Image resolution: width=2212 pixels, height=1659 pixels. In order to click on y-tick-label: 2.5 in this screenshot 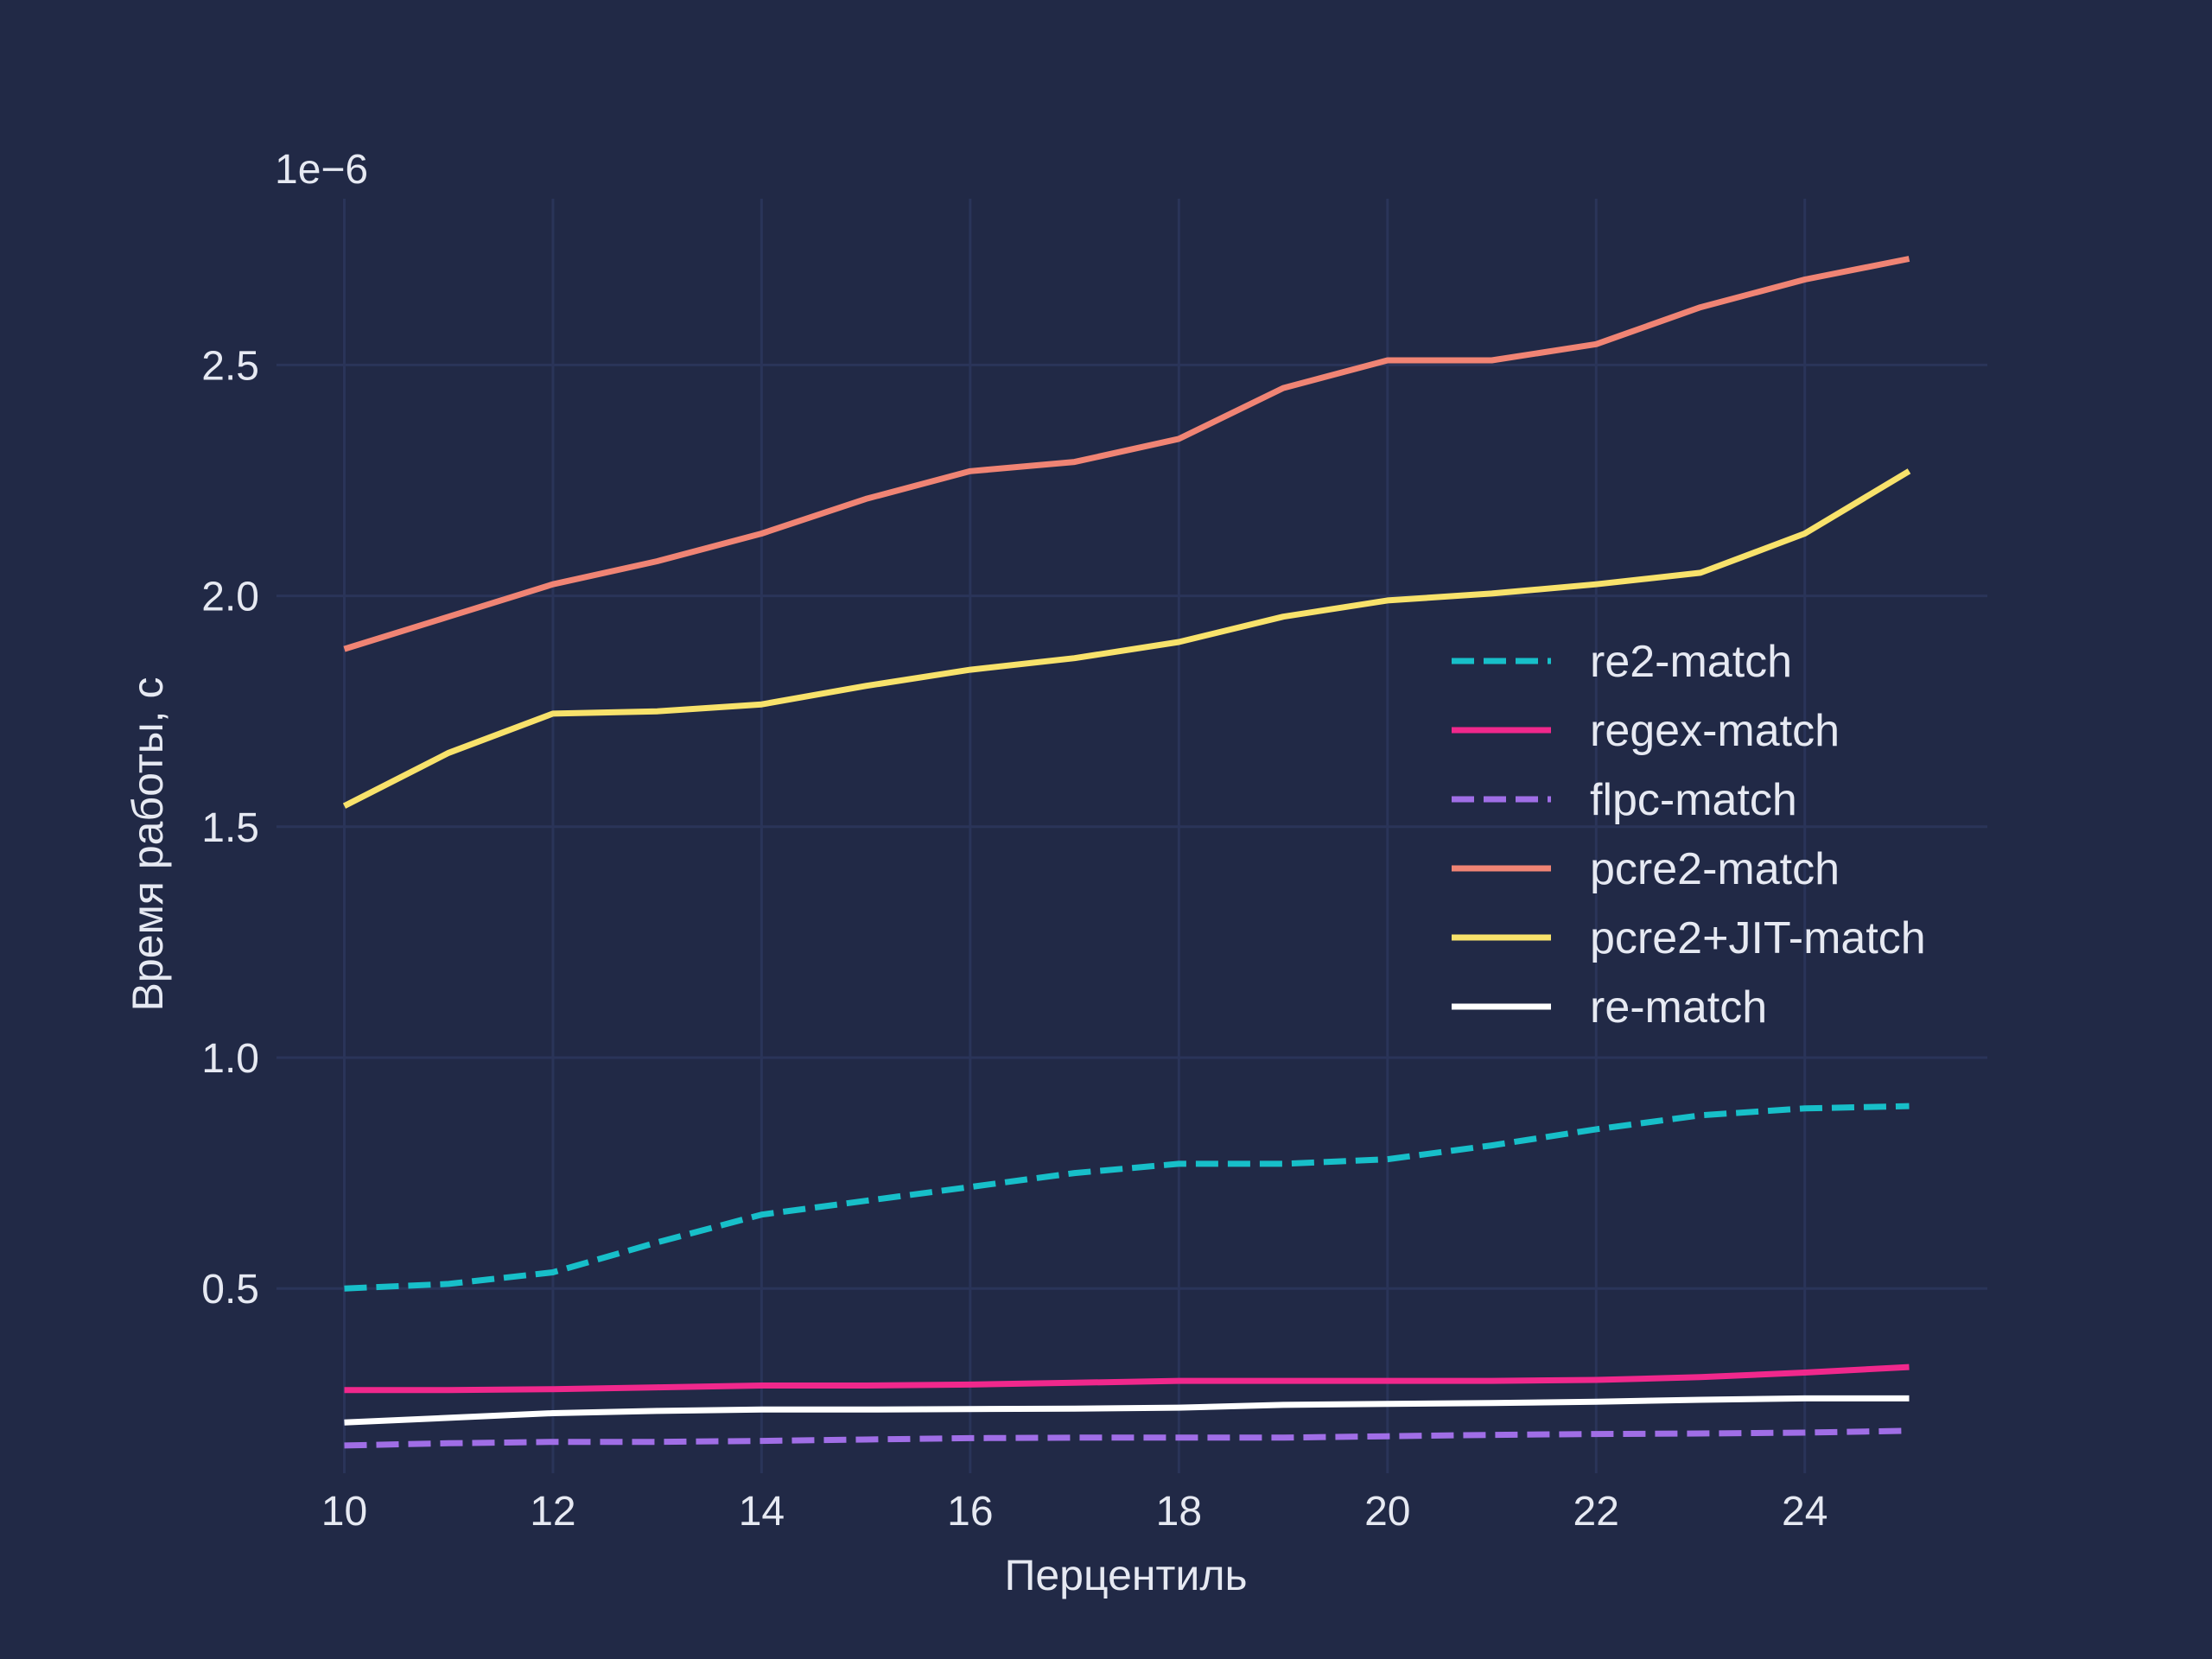, I will do `click(230, 366)`.